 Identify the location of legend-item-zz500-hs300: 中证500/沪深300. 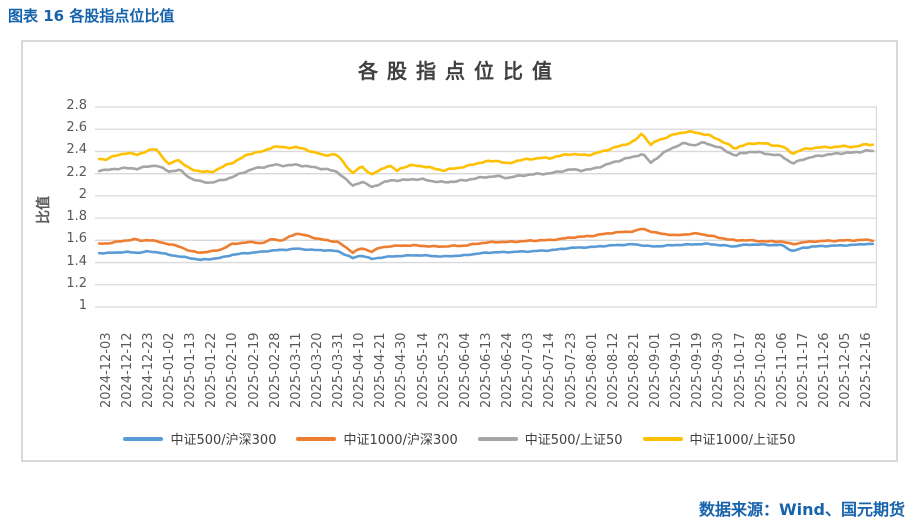
(199, 438).